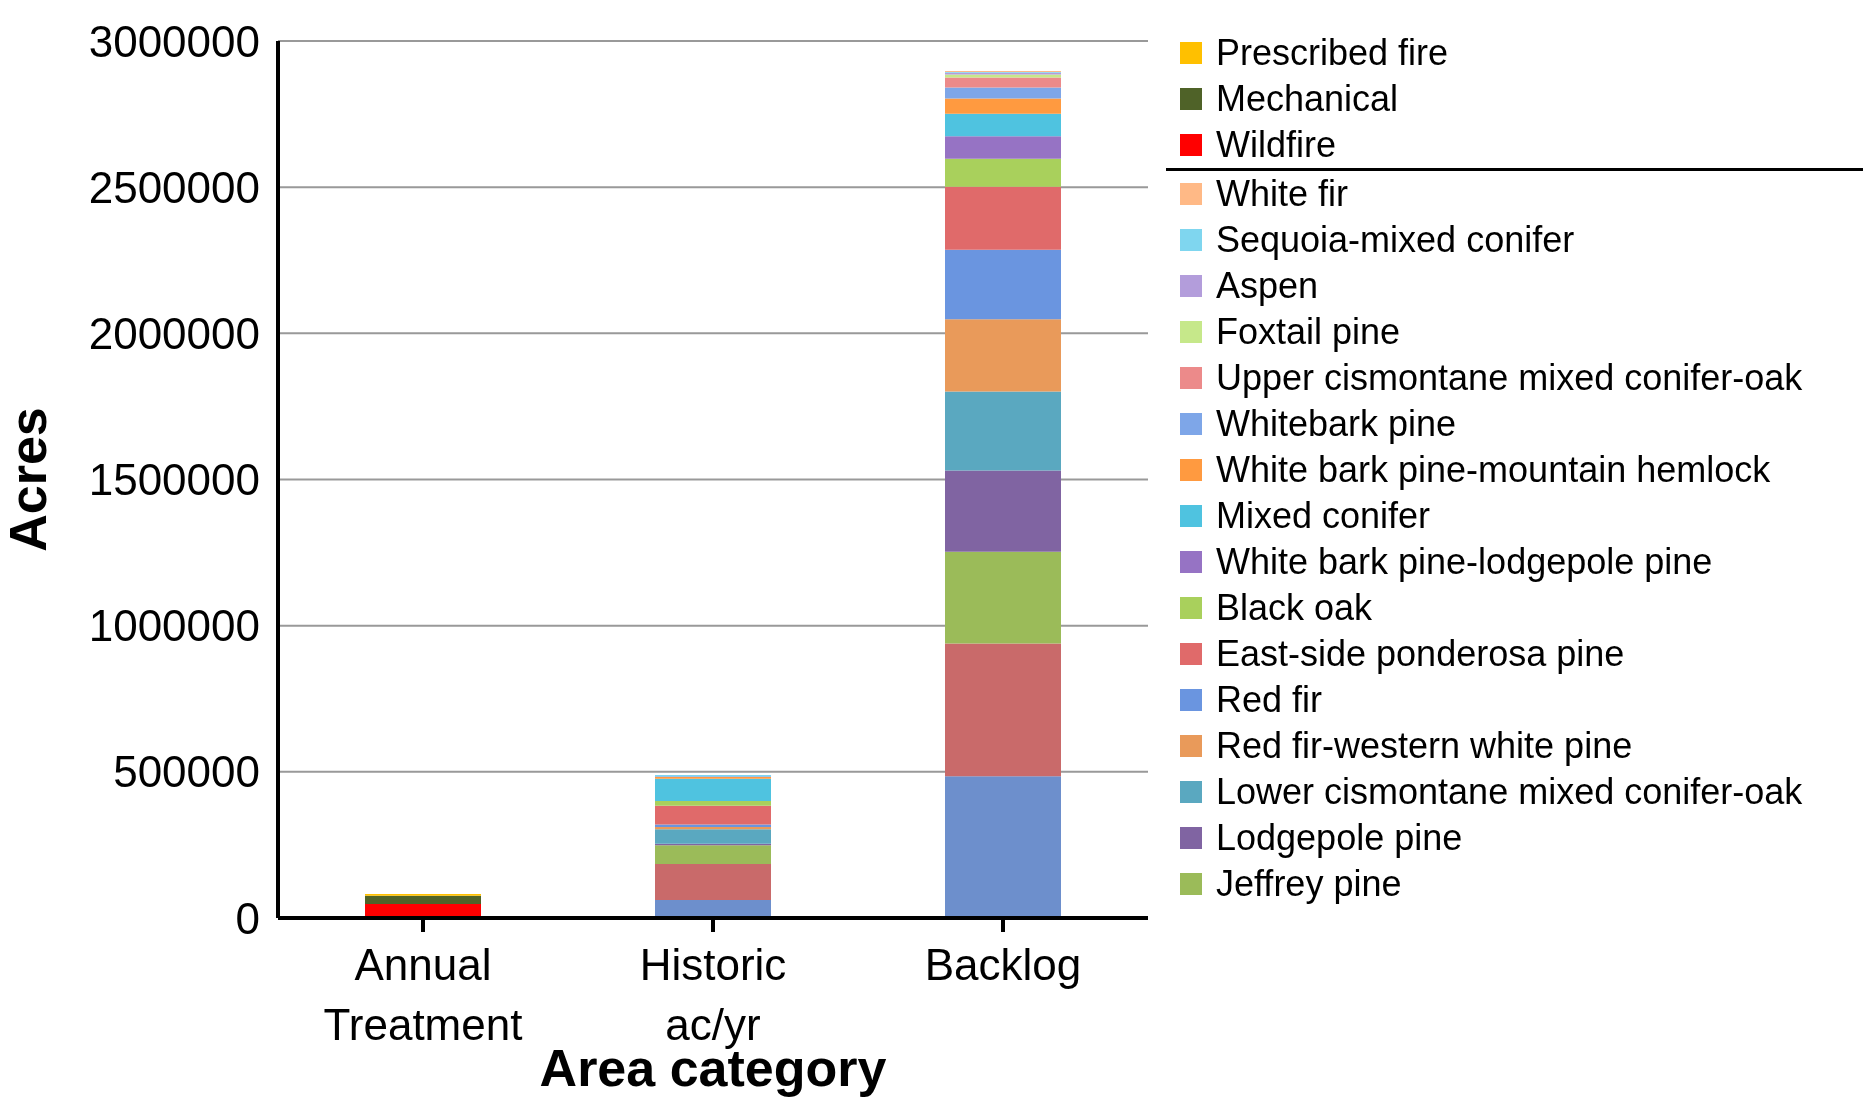 Image resolution: width=1863 pixels, height=1118 pixels. I want to click on legend-label: White fir, so click(1282, 194).